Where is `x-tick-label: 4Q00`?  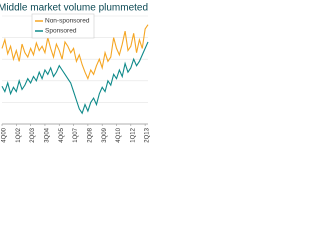
x-tick-label: 4Q00 is located at coordinates (5, 134).